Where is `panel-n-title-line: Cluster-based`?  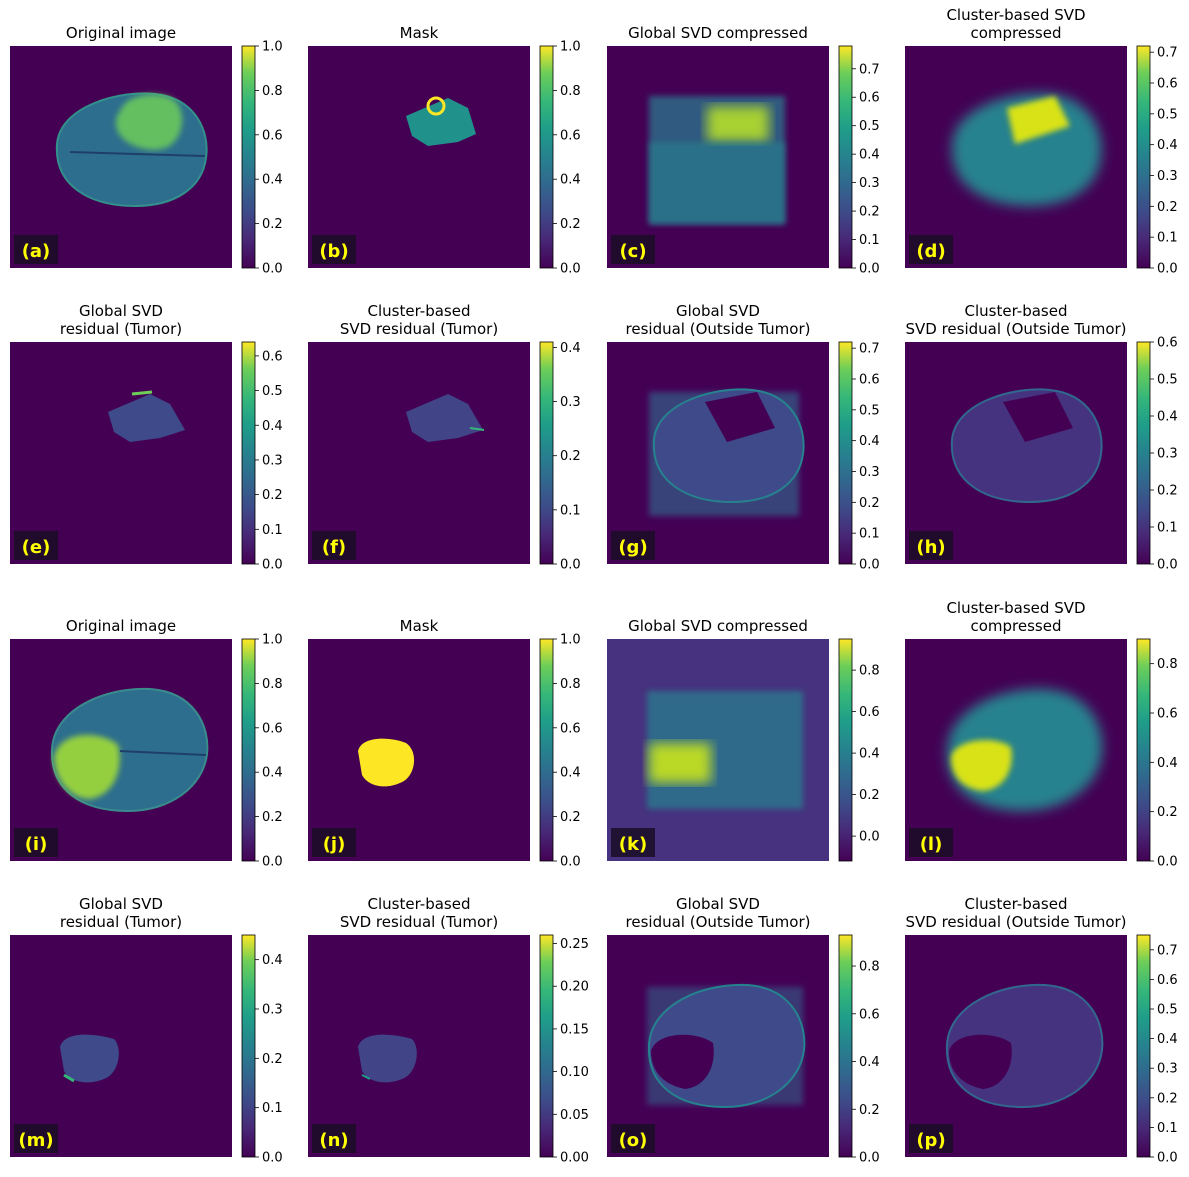 panel-n-title-line: Cluster-based is located at coordinates (419, 904).